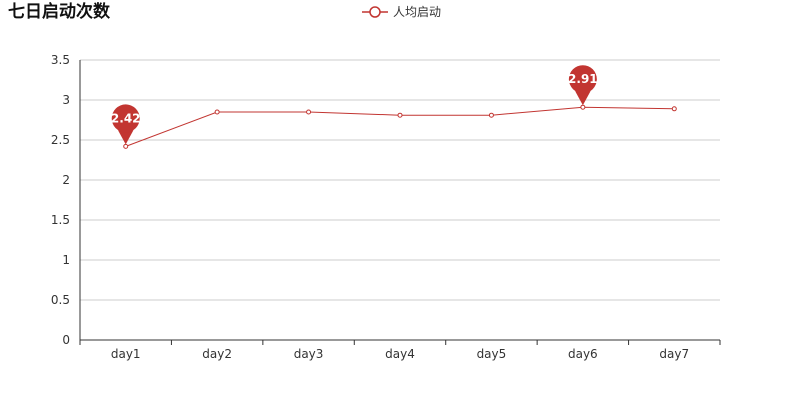  What do you see at coordinates (492, 354) in the screenshot?
I see `x-tick-label: day5` at bounding box center [492, 354].